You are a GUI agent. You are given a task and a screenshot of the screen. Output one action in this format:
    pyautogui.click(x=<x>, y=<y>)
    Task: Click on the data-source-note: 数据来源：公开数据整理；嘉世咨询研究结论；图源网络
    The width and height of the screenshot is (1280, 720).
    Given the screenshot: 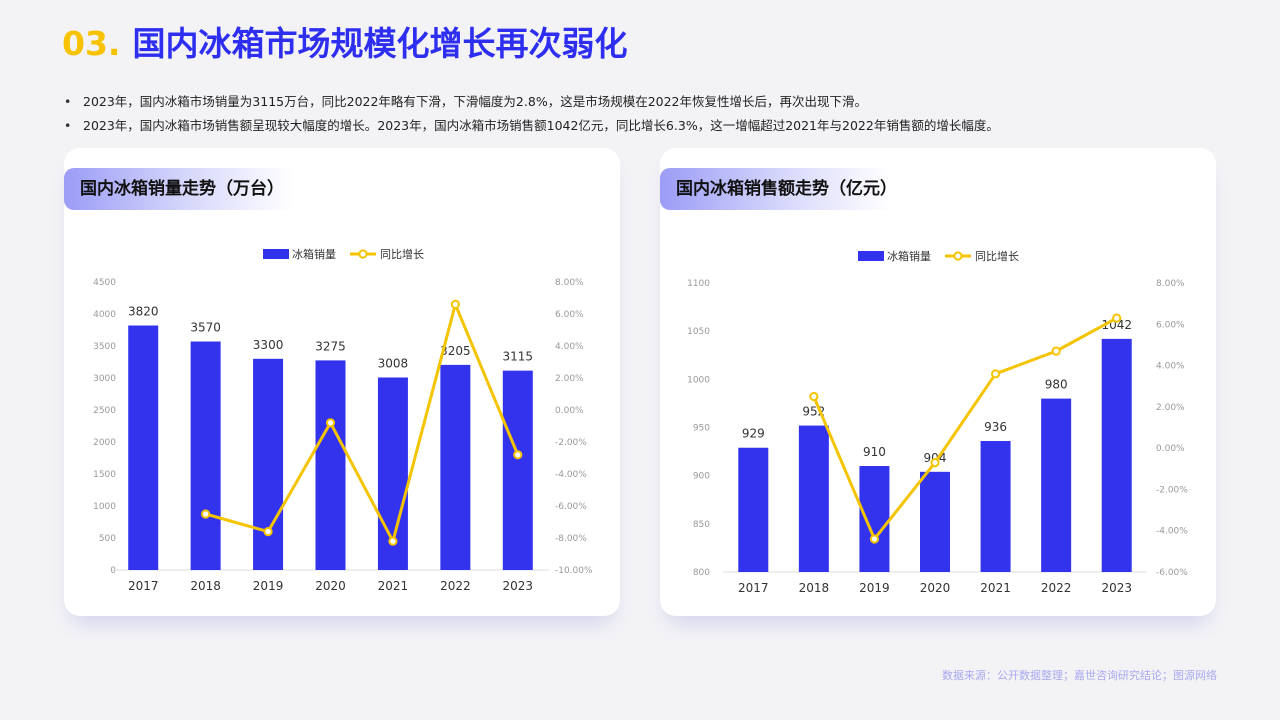 What is the action you would take?
    pyautogui.click(x=1079, y=675)
    